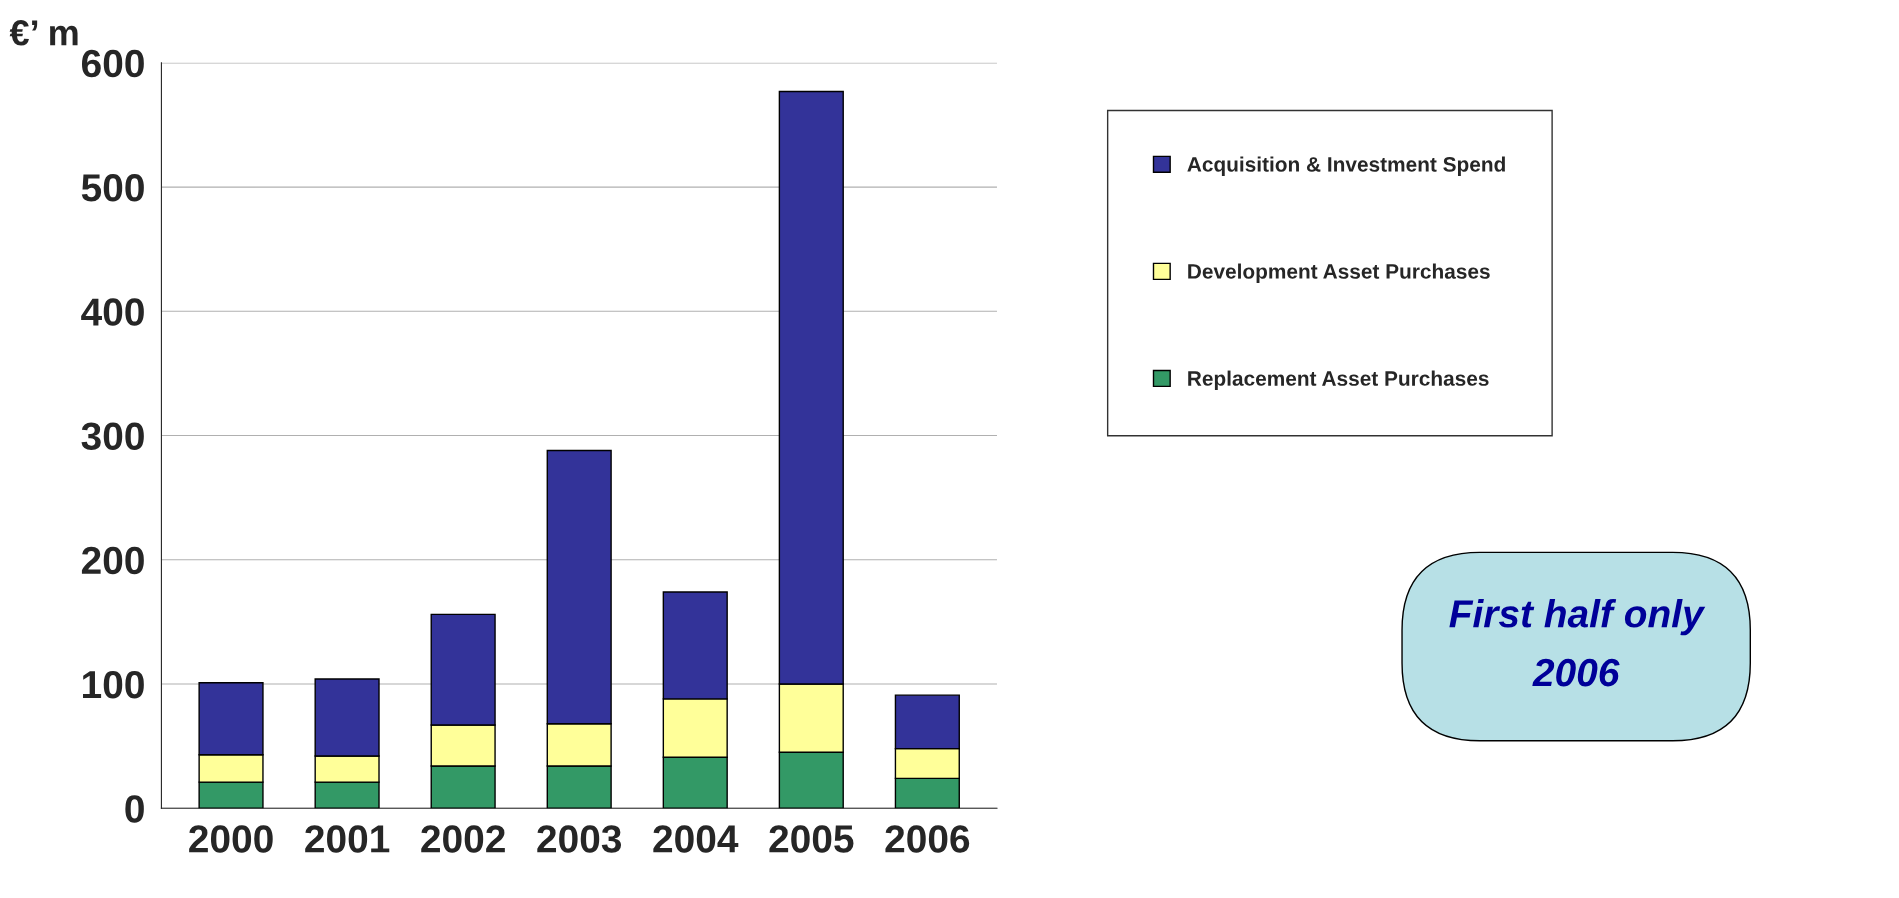 Image resolution: width=1899 pixels, height=898 pixels. Describe the element at coordinates (1346, 166) in the screenshot. I see `legend-label: Acquisition & Investment Spend` at that location.